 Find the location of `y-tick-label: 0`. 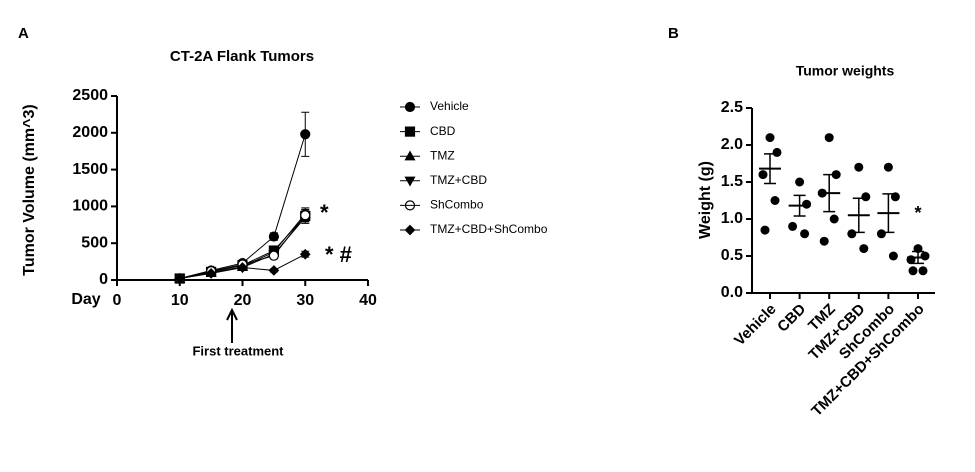

y-tick-label: 0 is located at coordinates (103, 279).